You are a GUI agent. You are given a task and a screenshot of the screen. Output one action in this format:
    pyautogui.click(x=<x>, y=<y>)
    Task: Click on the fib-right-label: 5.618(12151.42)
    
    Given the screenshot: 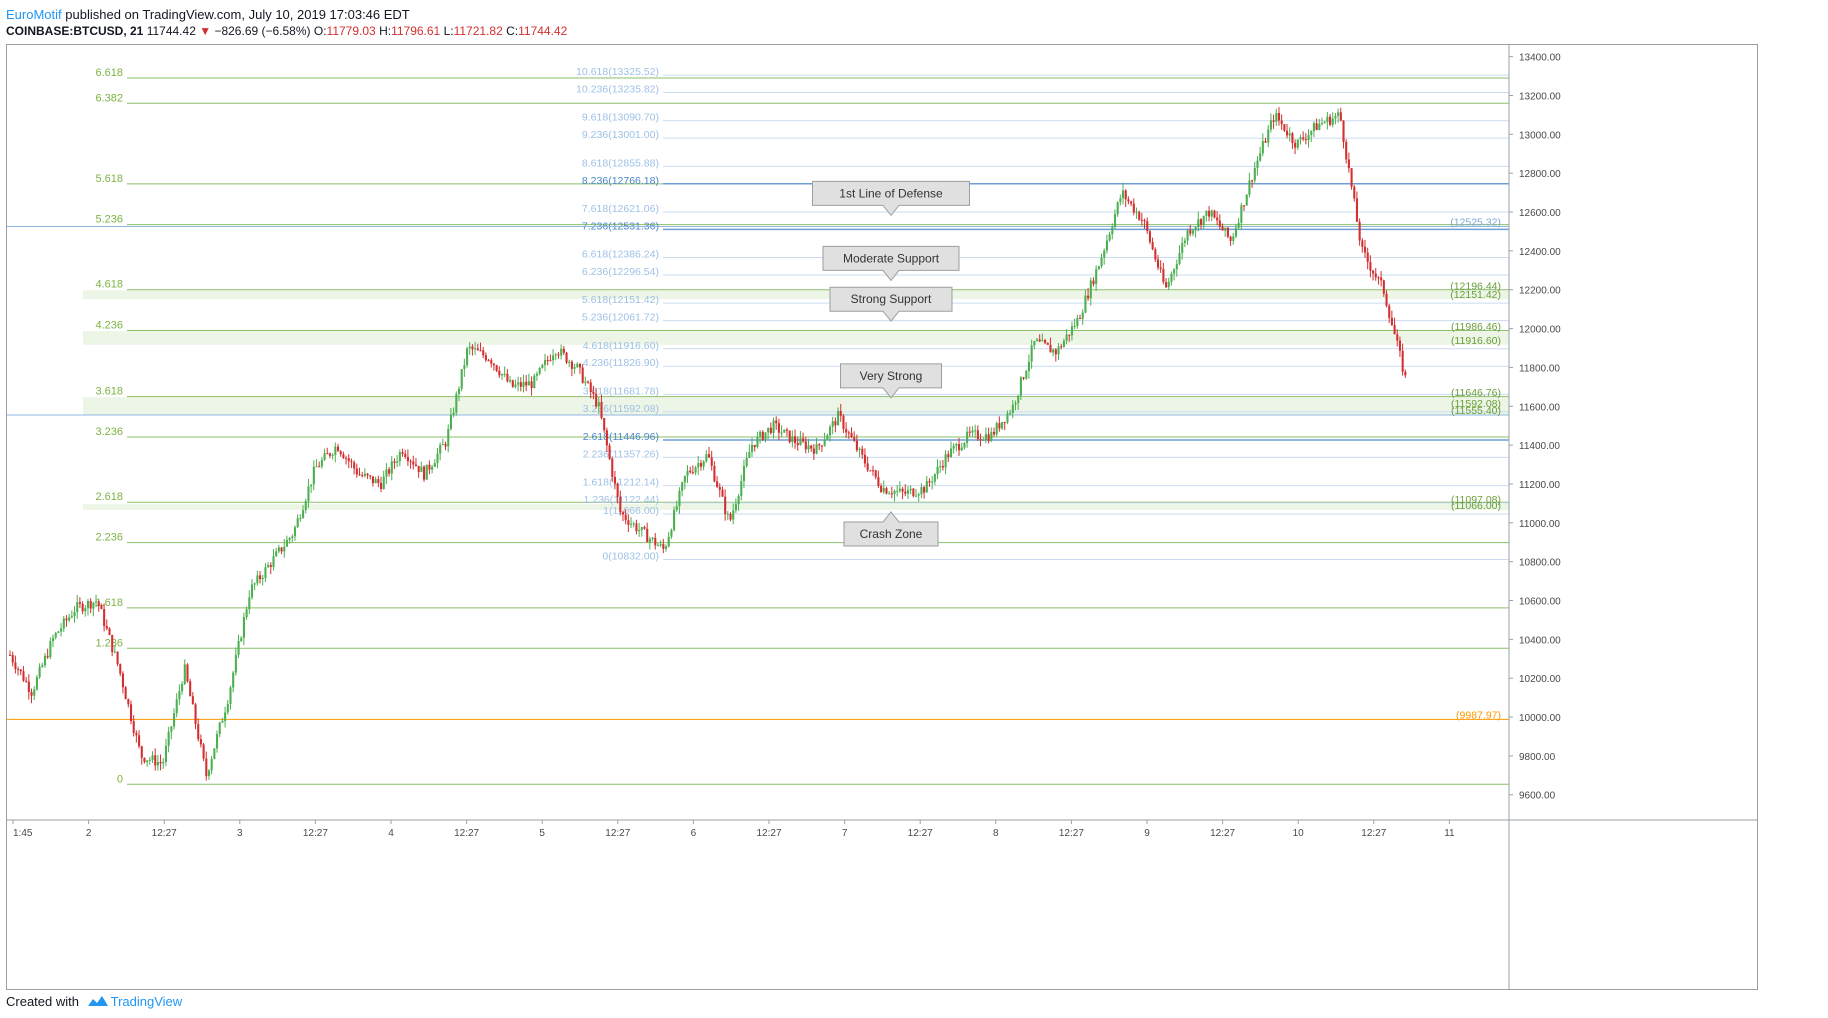 What is the action you would take?
    pyautogui.click(x=620, y=300)
    